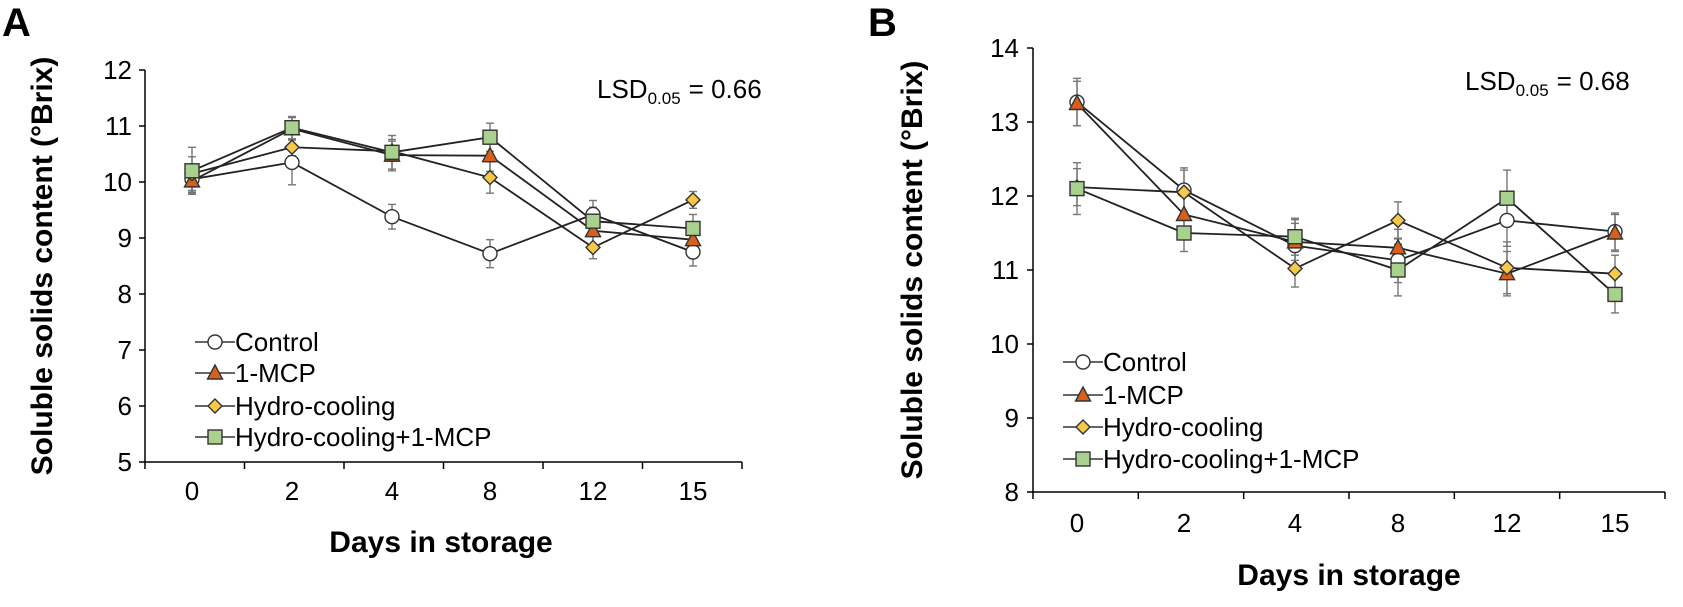  Describe the element at coordinates (125, 406) in the screenshot. I see `y-tick-label: 6` at that location.